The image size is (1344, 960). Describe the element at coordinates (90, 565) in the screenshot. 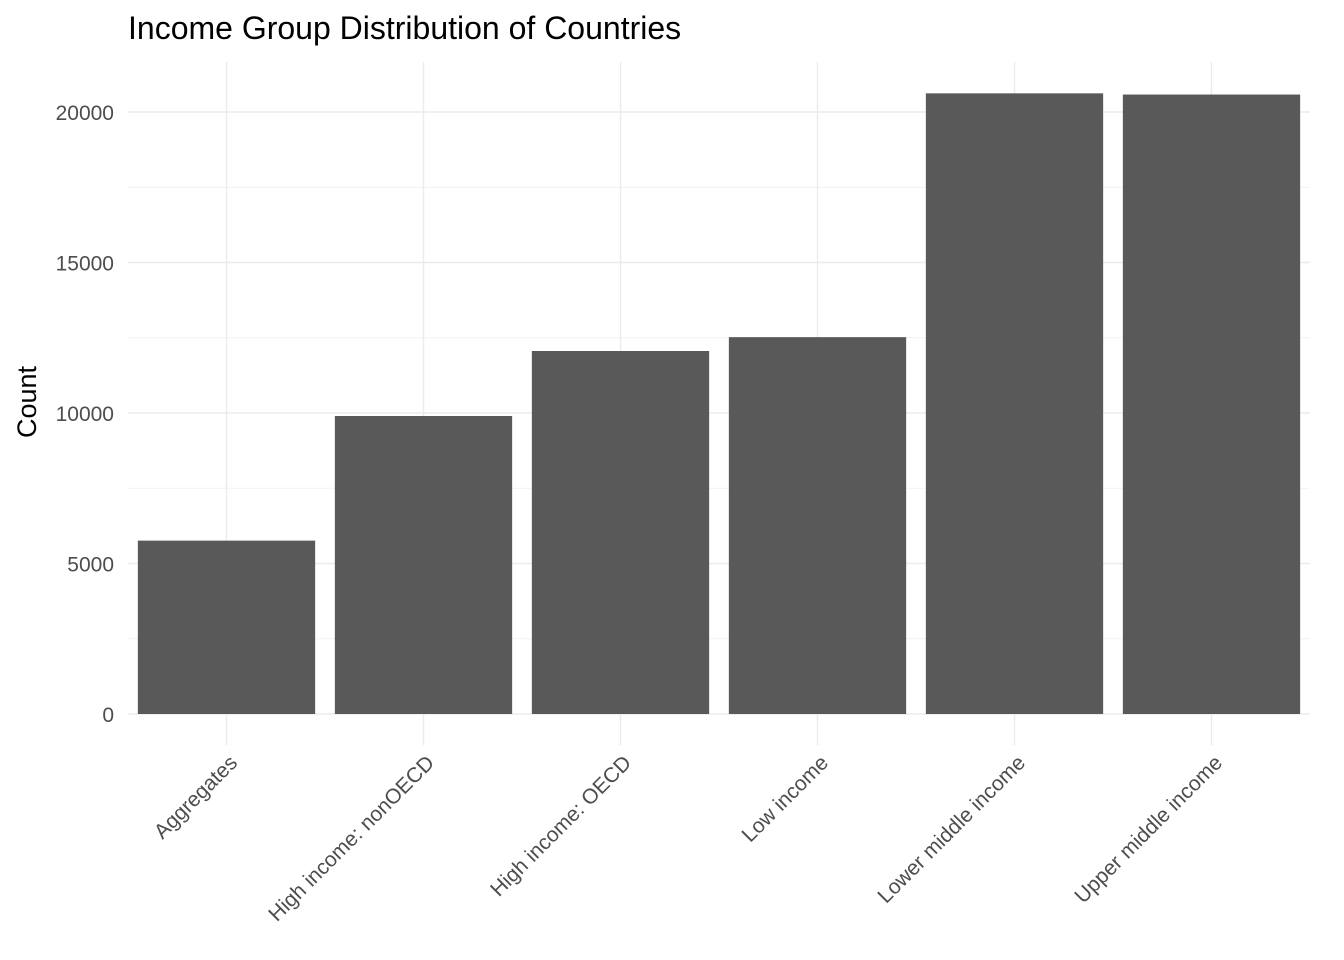

I see `y-tick-label: 5000` at that location.